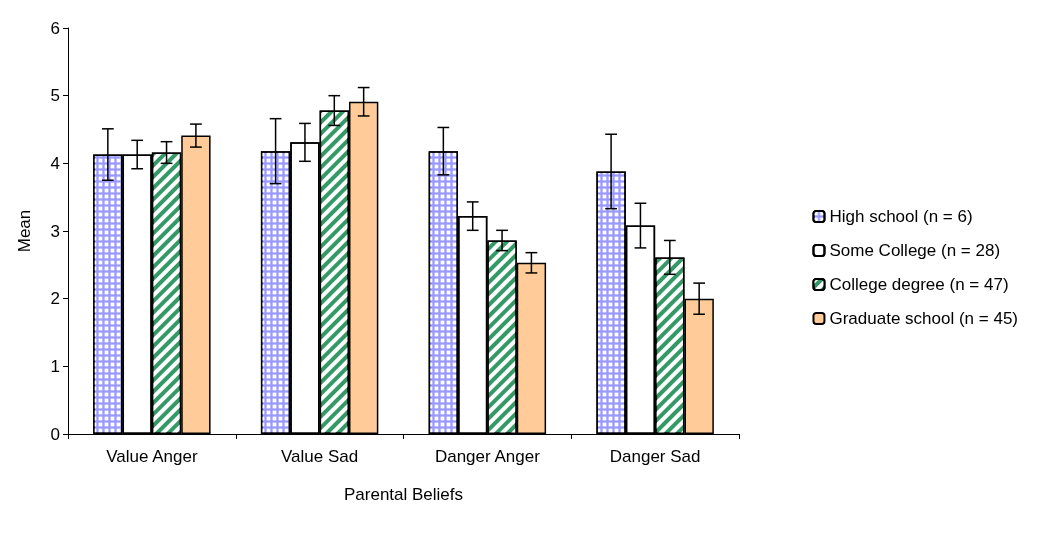 The image size is (1039, 535). What do you see at coordinates (55, 299) in the screenshot?
I see `y-tick-label: 2` at bounding box center [55, 299].